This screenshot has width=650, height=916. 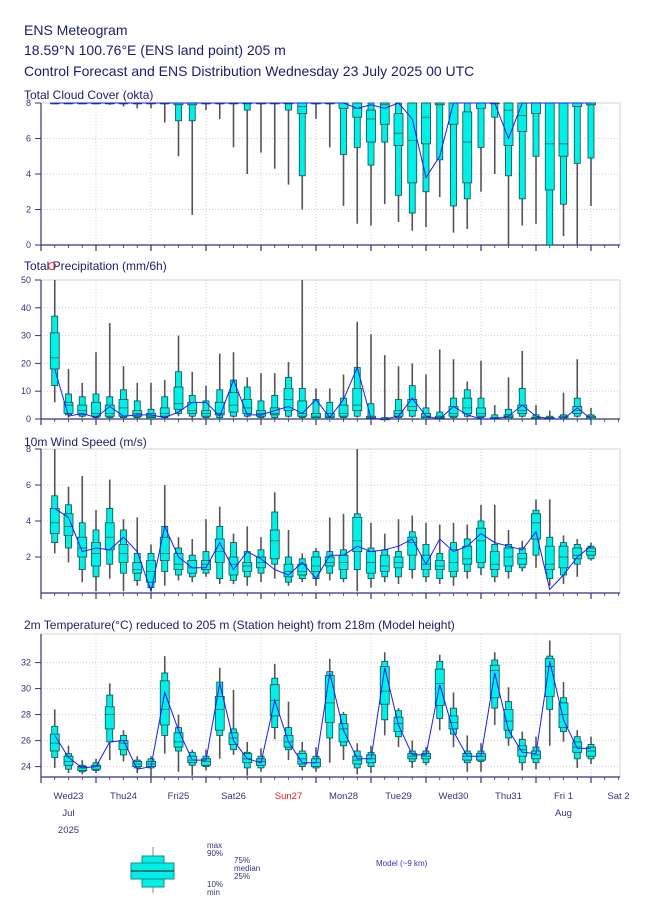 I want to click on legend-90: 90%, so click(x=215, y=853).